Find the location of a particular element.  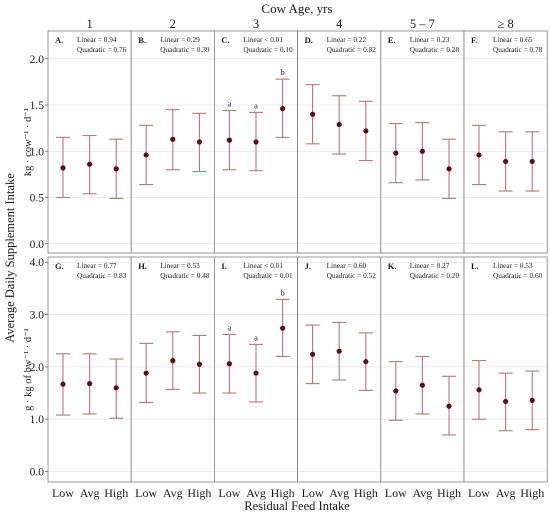

panel-l is located at coordinates (505, 369).